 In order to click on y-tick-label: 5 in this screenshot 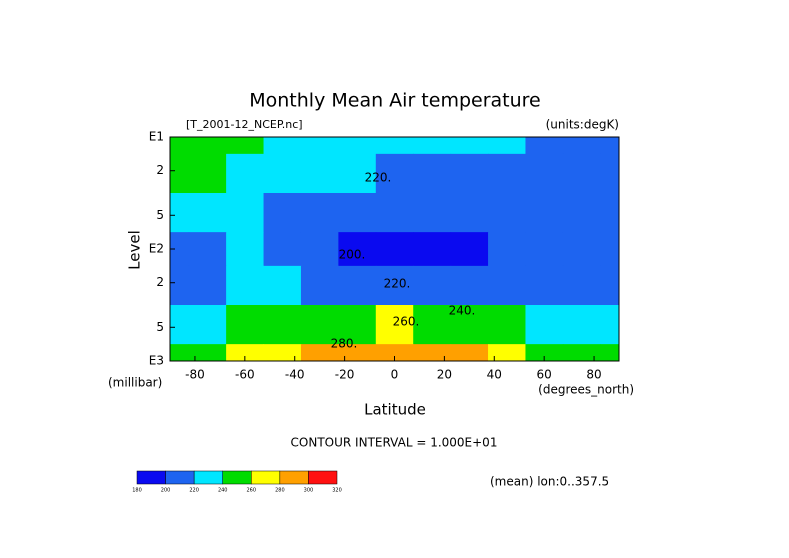, I will do `click(160, 215)`.